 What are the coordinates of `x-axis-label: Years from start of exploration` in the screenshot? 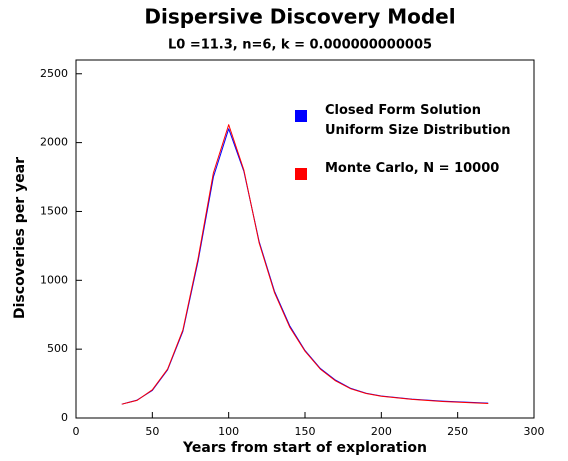 It's located at (304, 448).